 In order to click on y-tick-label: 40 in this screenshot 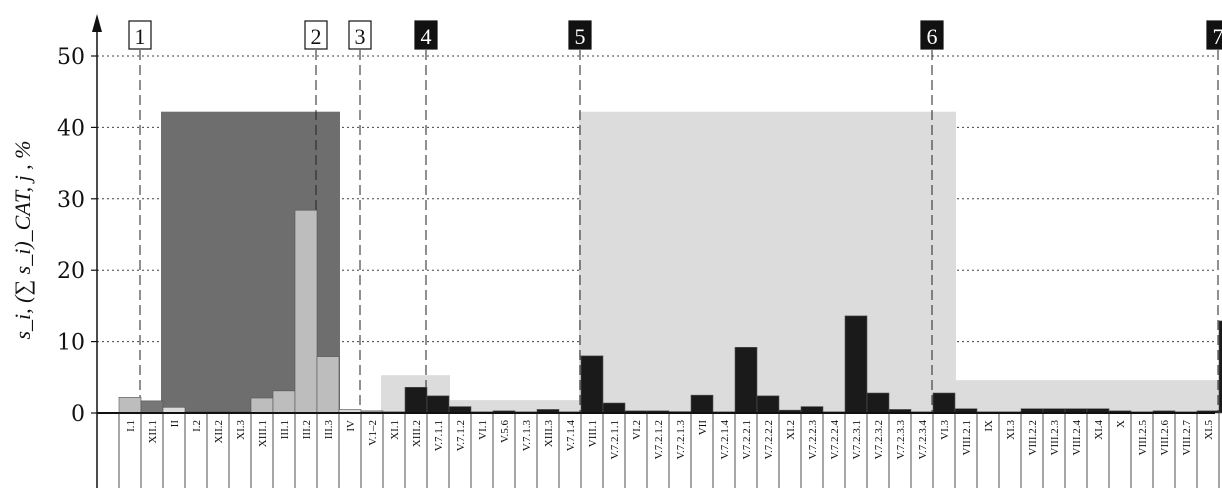, I will do `click(71, 128)`.